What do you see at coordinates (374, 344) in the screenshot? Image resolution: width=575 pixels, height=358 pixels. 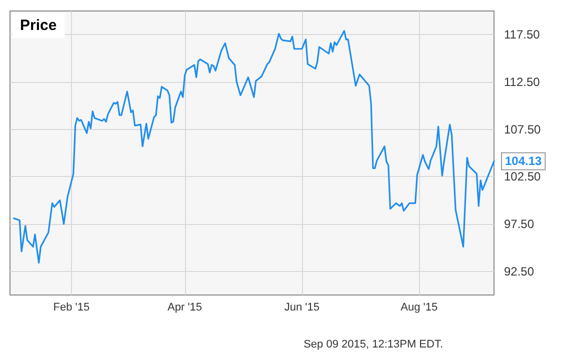 I see `text: Sep 09 2015, 12:13PM EDT.` at bounding box center [374, 344].